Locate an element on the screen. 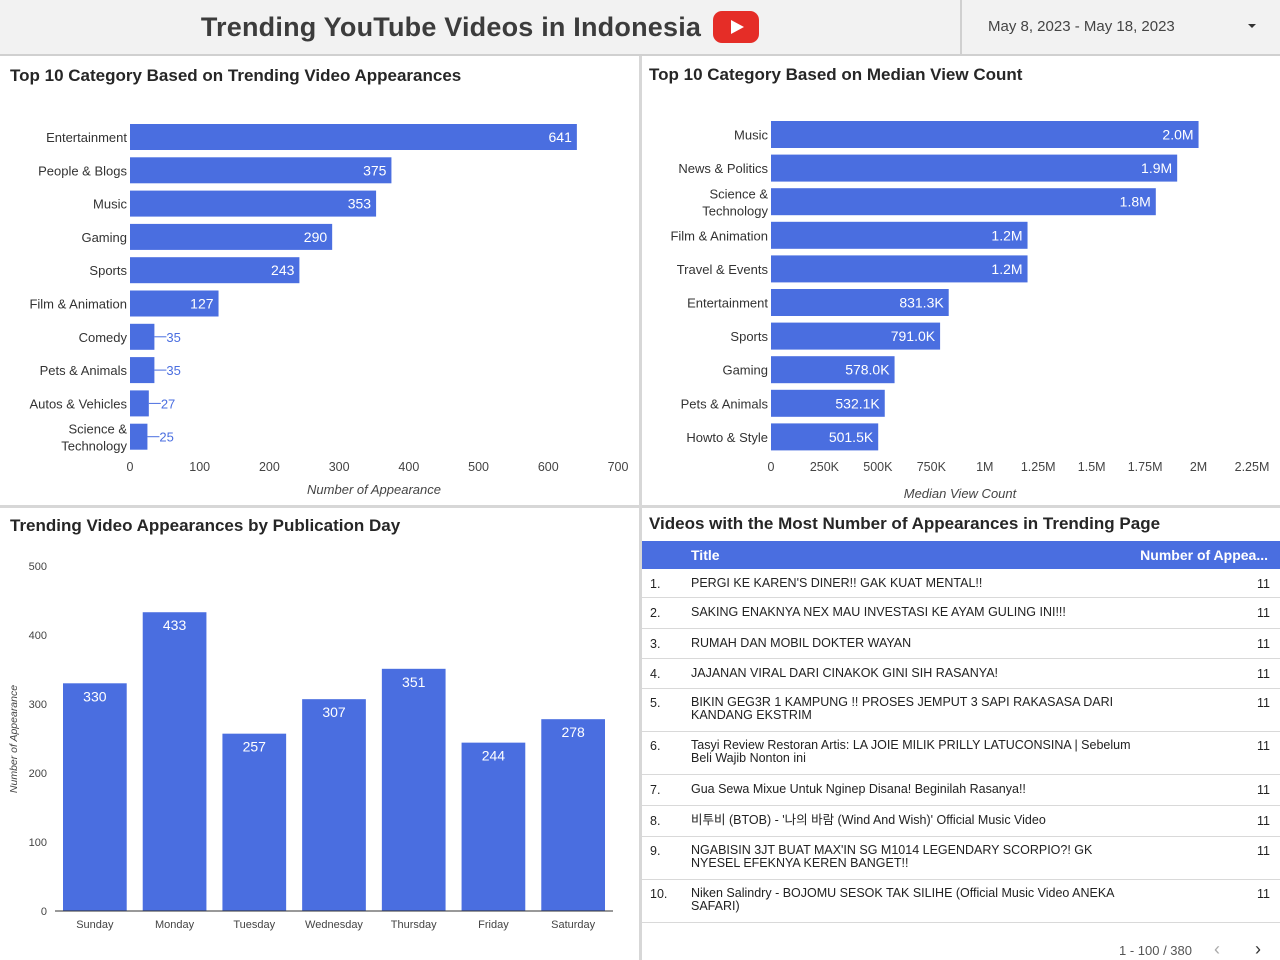 The width and height of the screenshot is (1280, 960). x-category-label: Monday is located at coordinates (175, 925).